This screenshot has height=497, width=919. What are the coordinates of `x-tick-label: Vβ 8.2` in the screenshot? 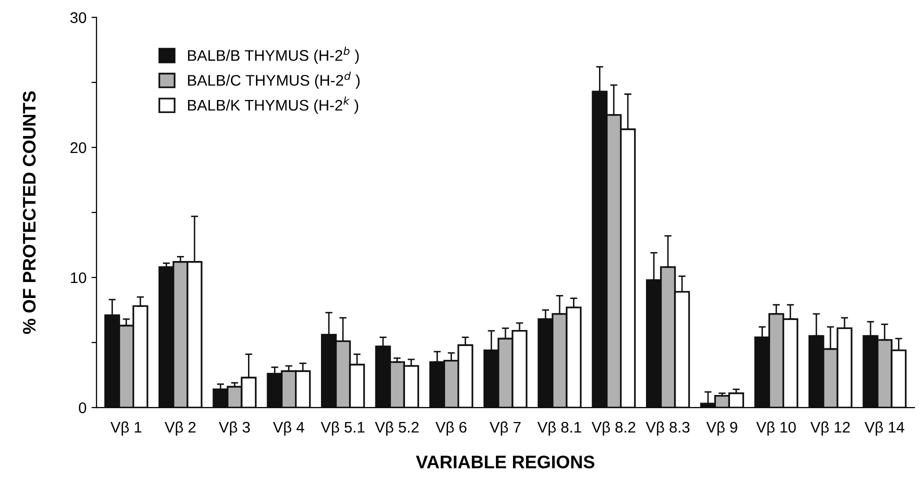 It's located at (614, 428).